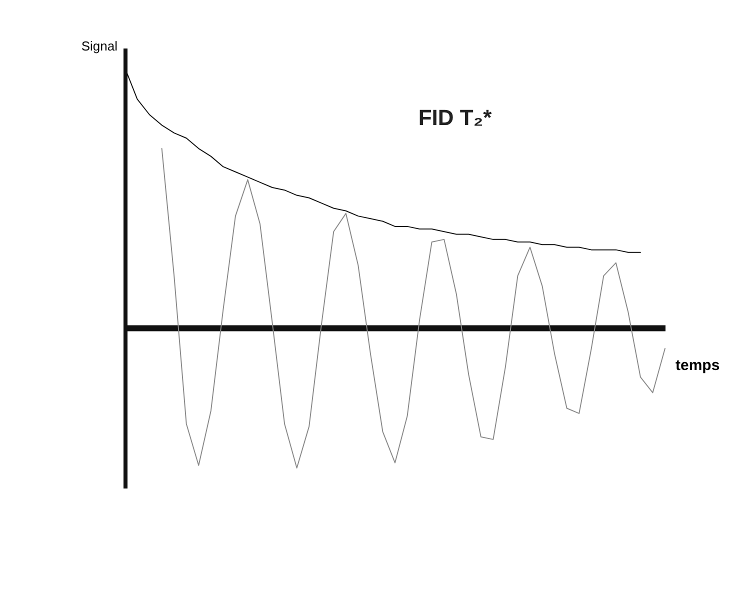 The width and height of the screenshot is (742, 598). I want to click on y-axis-title: Signal, so click(99, 46).